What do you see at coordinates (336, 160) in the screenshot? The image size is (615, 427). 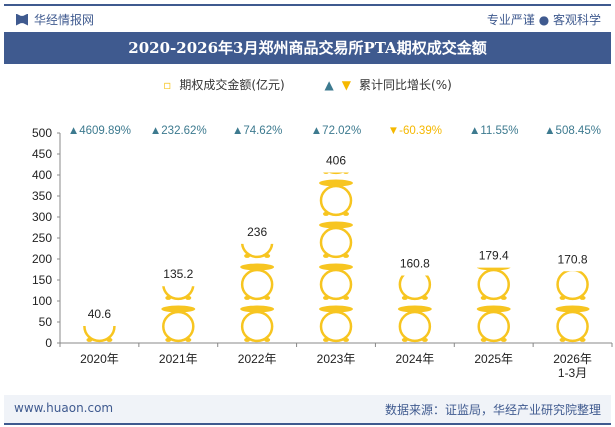 I see `data-label: 406` at bounding box center [336, 160].